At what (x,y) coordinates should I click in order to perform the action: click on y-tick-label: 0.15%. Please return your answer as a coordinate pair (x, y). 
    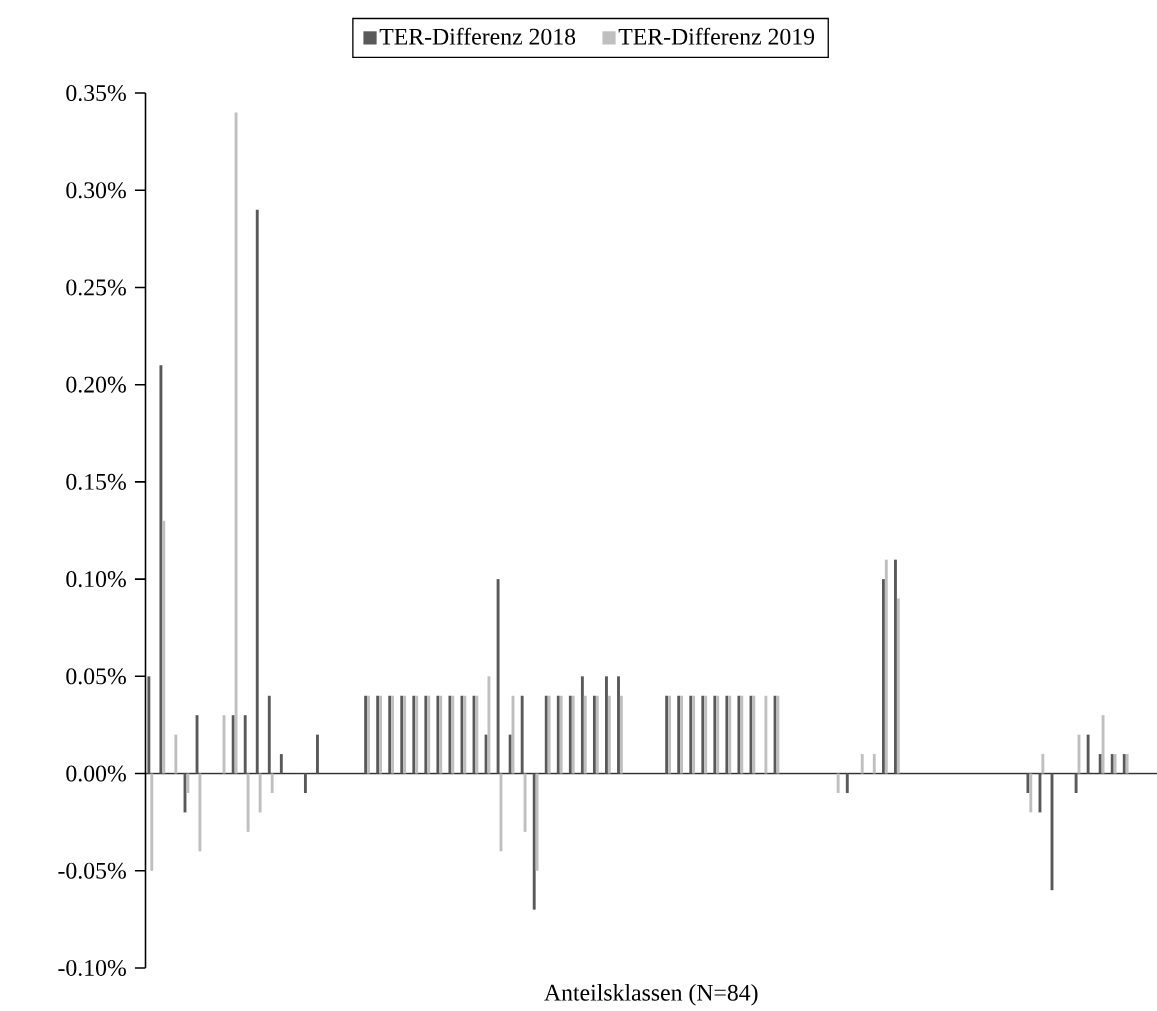
    Looking at the image, I should click on (96, 482).